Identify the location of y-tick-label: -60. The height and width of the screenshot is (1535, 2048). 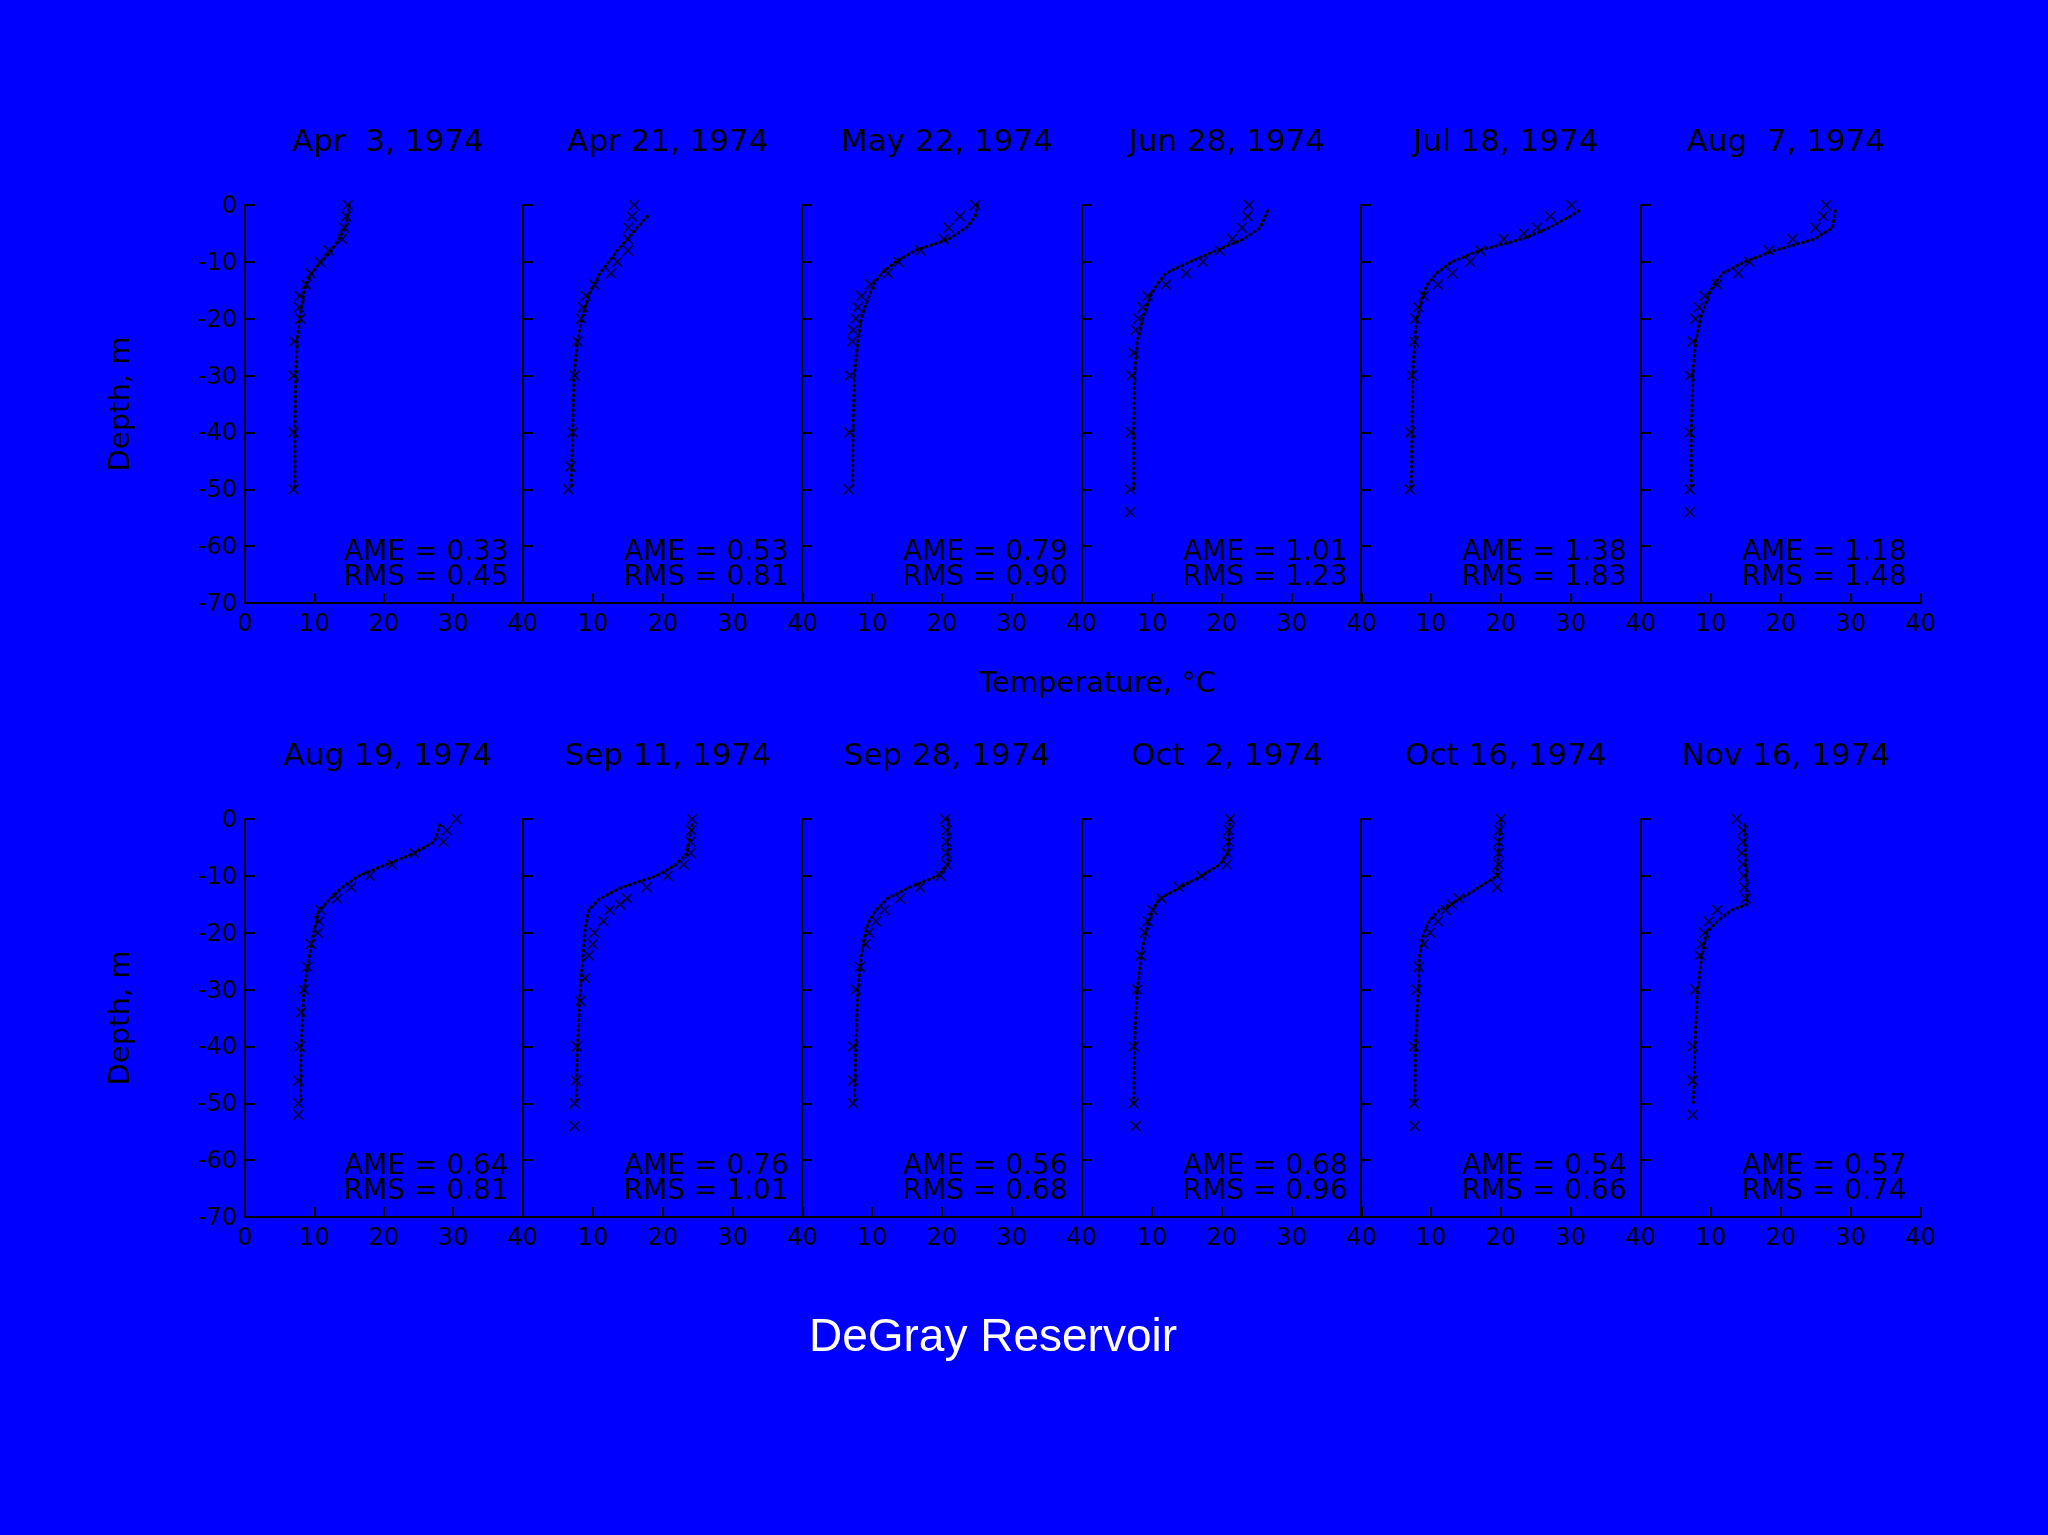
(217, 546).